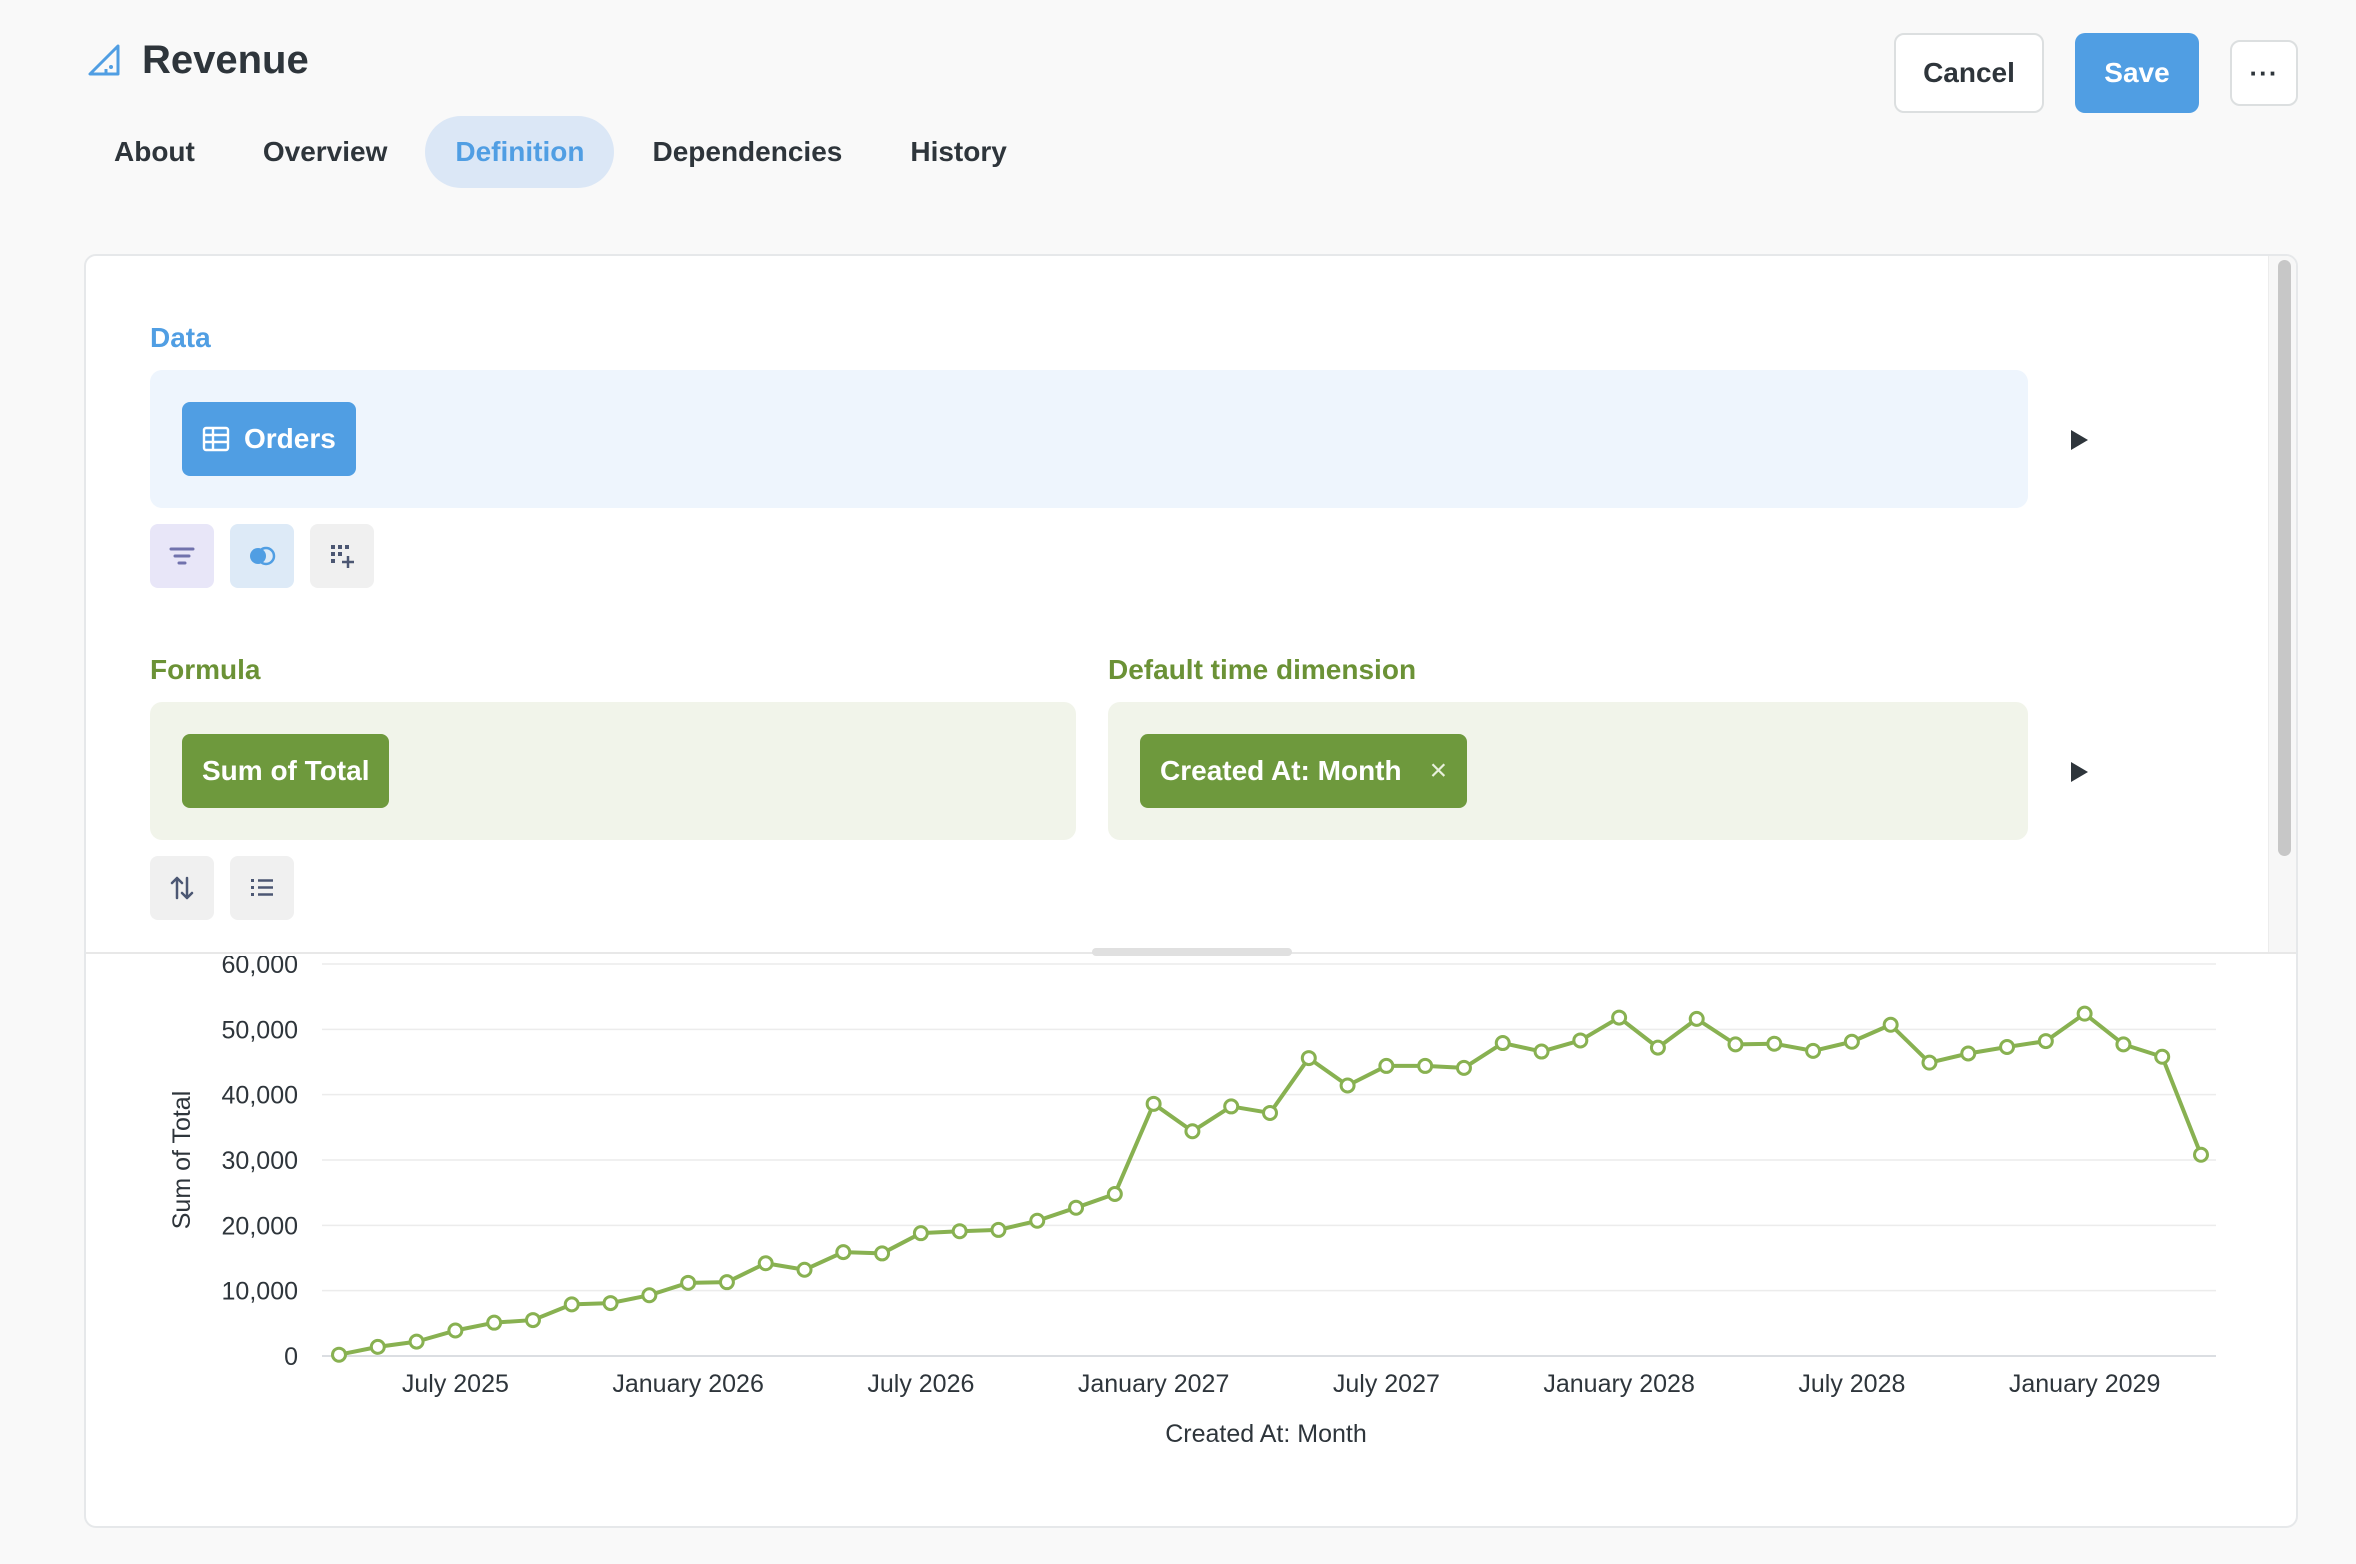 This screenshot has height=1564, width=2356. I want to click on y-axis-label: Sum of Total, so click(182, 1160).